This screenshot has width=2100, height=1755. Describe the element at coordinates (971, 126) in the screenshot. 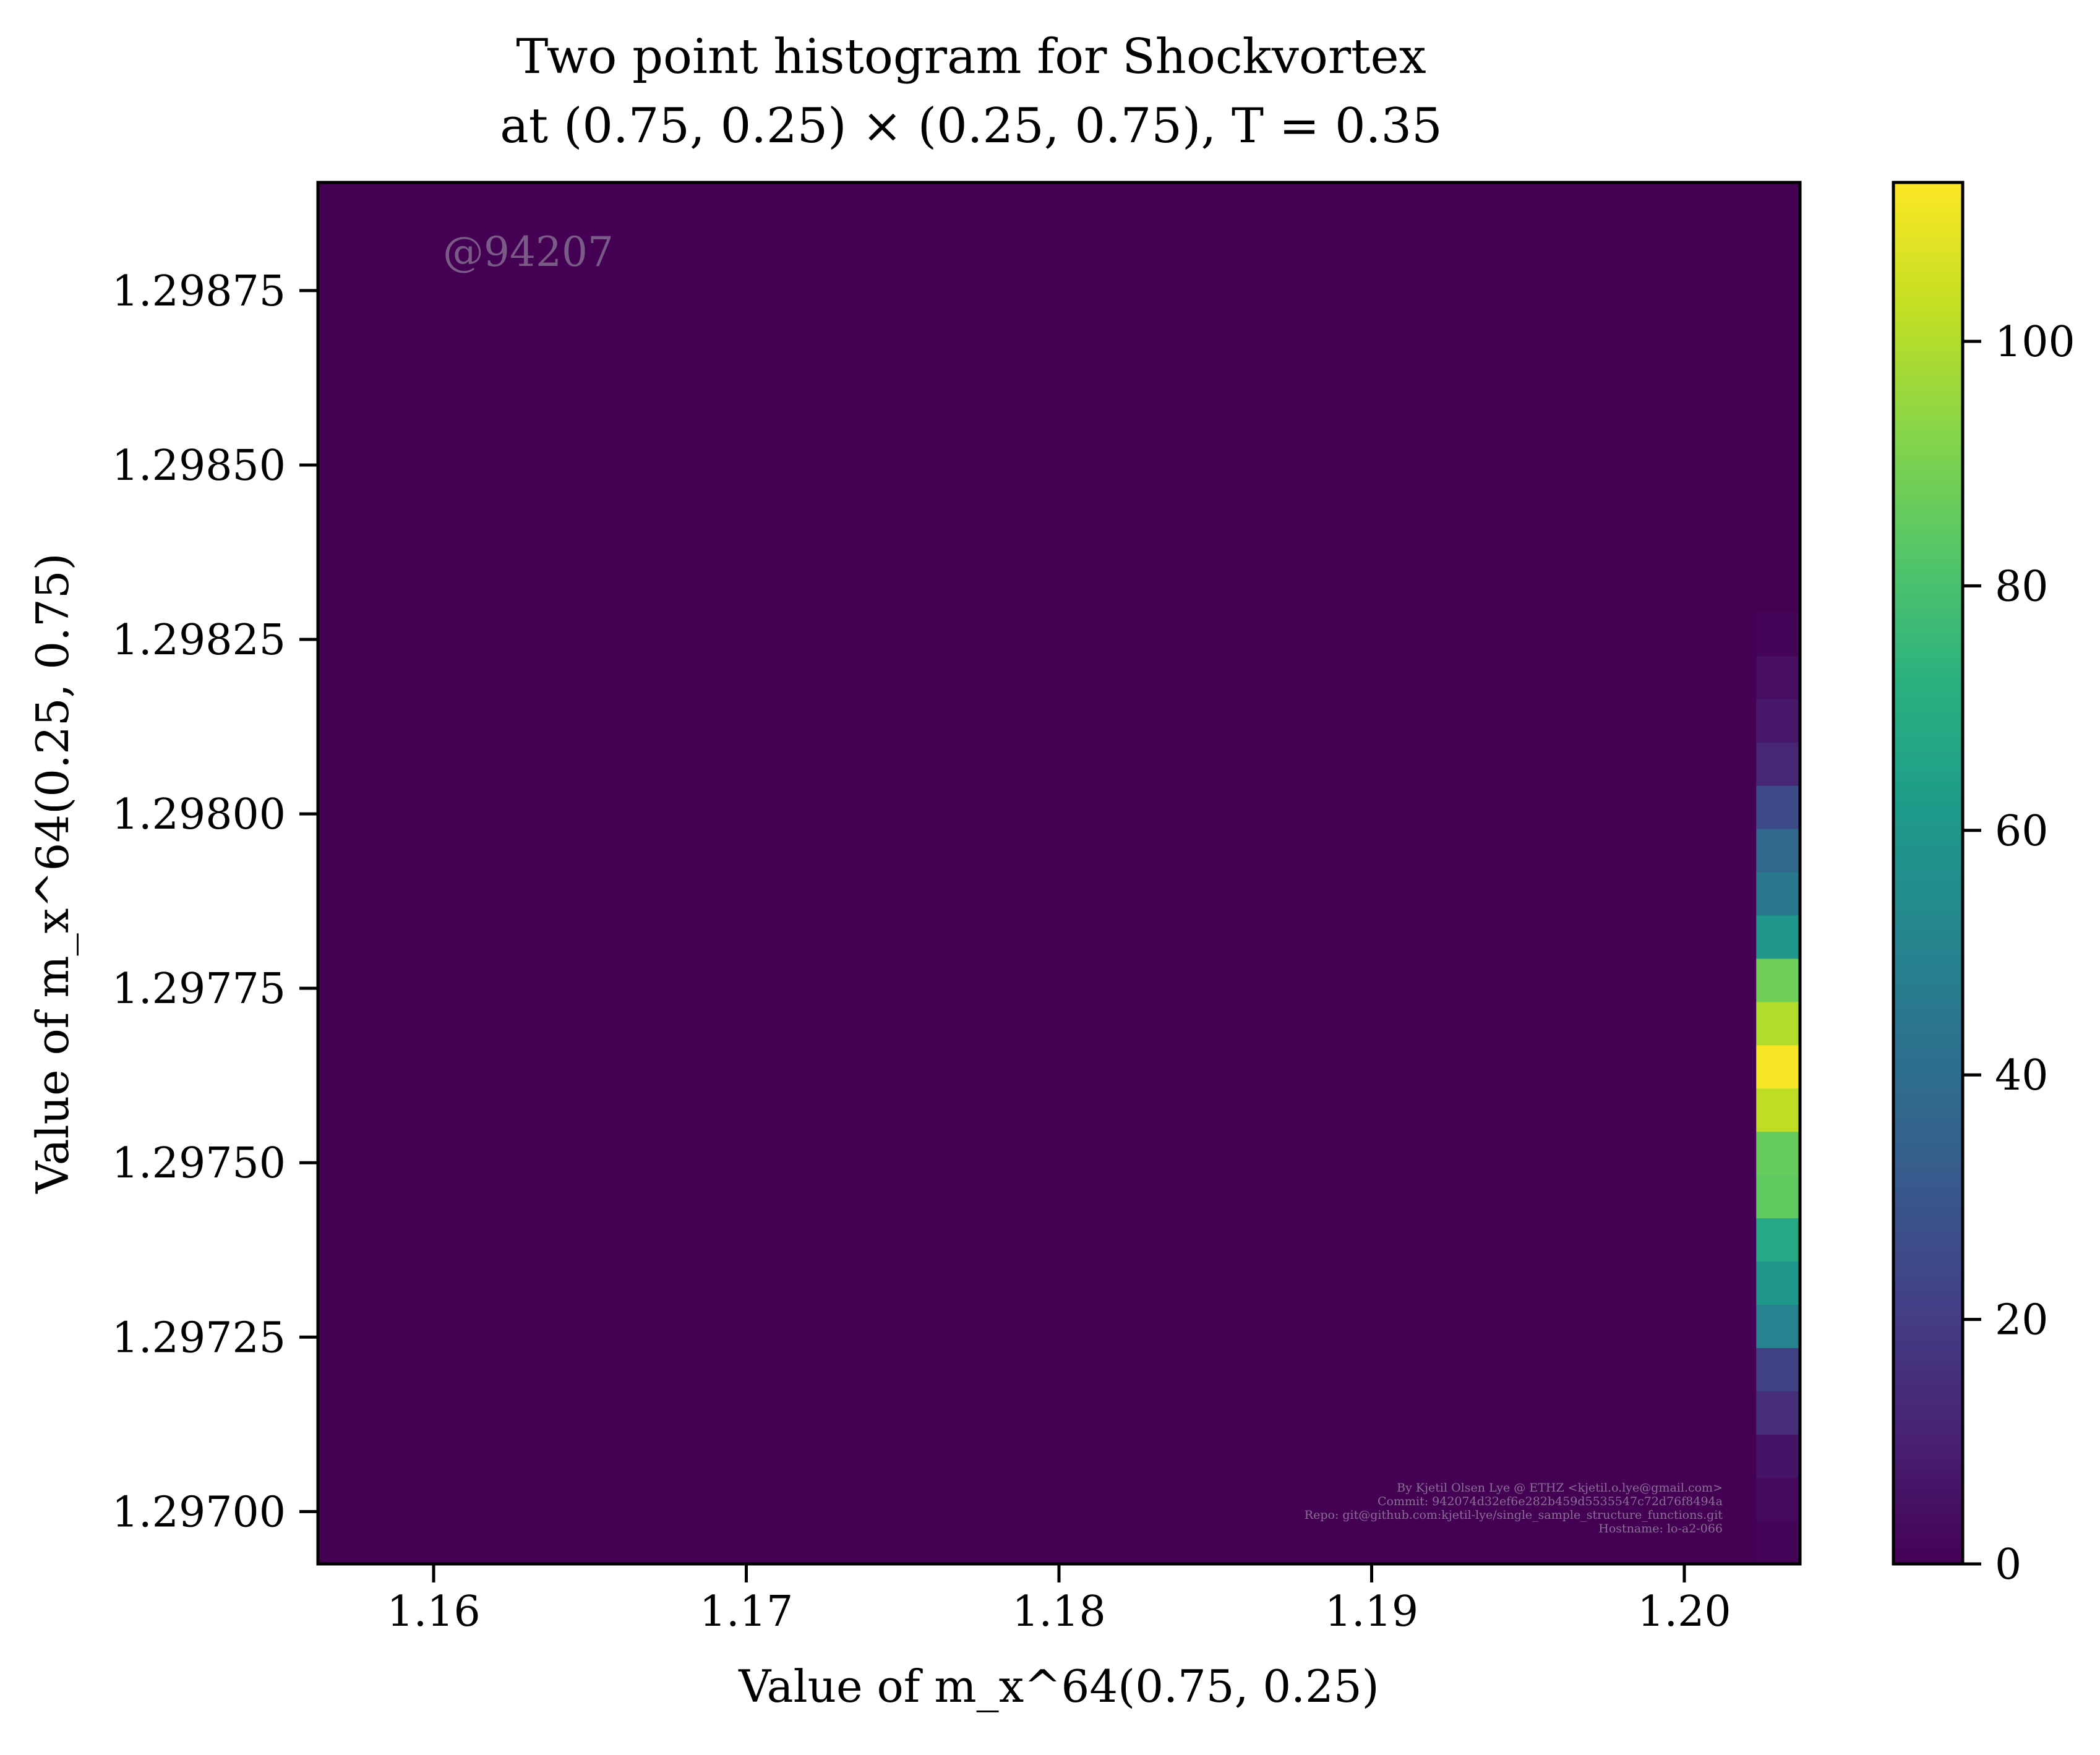

I see `chart-title-line-2: at (0.75, 0.25) × (0.25, 0.75), T = 0.35` at that location.